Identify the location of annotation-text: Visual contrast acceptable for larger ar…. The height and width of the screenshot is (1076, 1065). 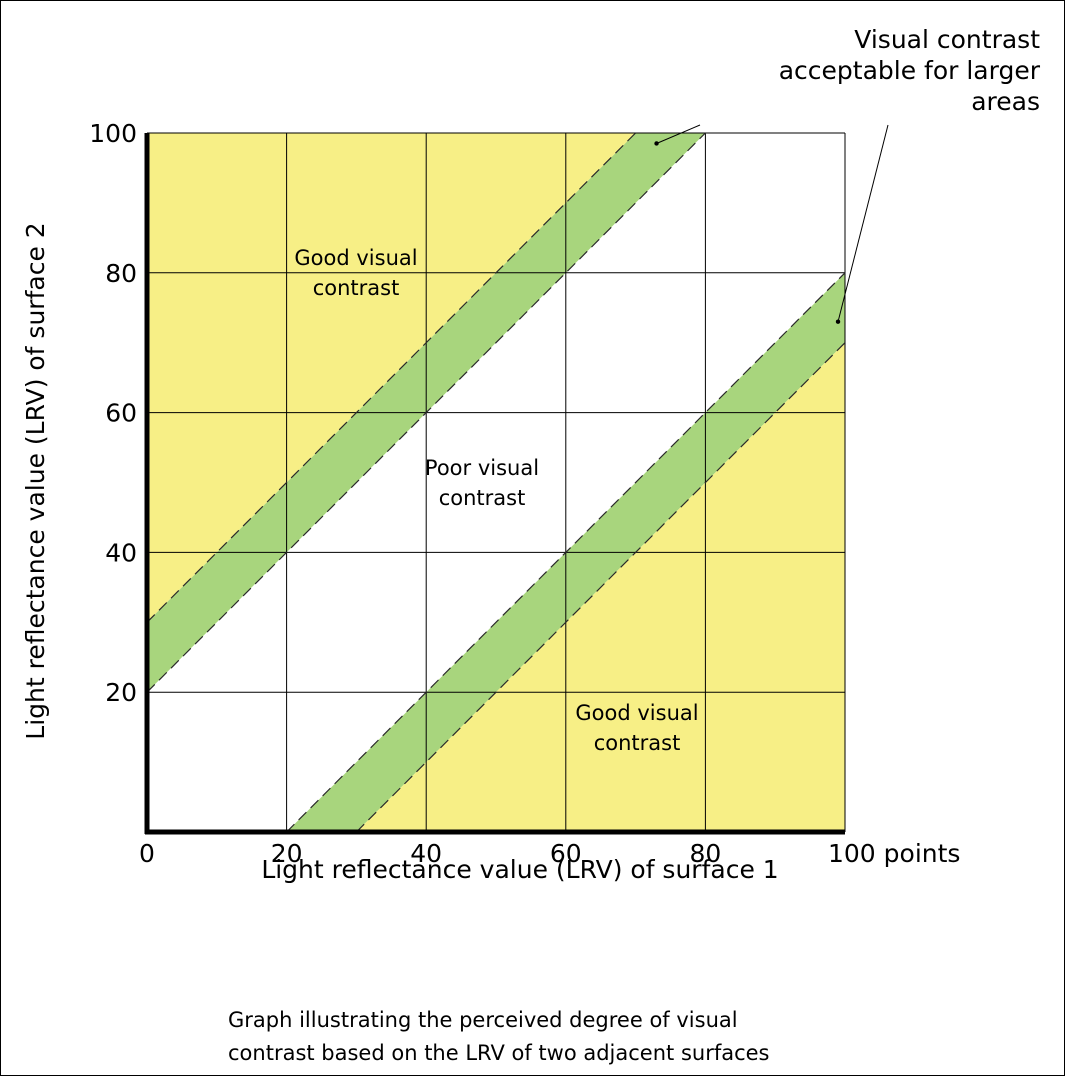
(870, 70).